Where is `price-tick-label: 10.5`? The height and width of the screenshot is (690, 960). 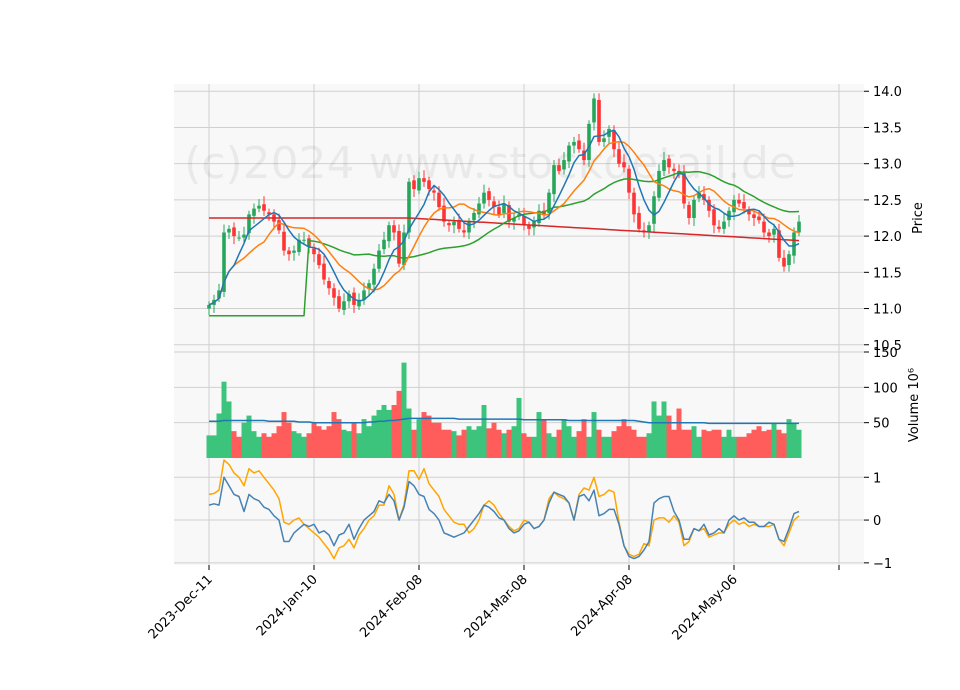 price-tick-label: 10.5 is located at coordinates (887, 346).